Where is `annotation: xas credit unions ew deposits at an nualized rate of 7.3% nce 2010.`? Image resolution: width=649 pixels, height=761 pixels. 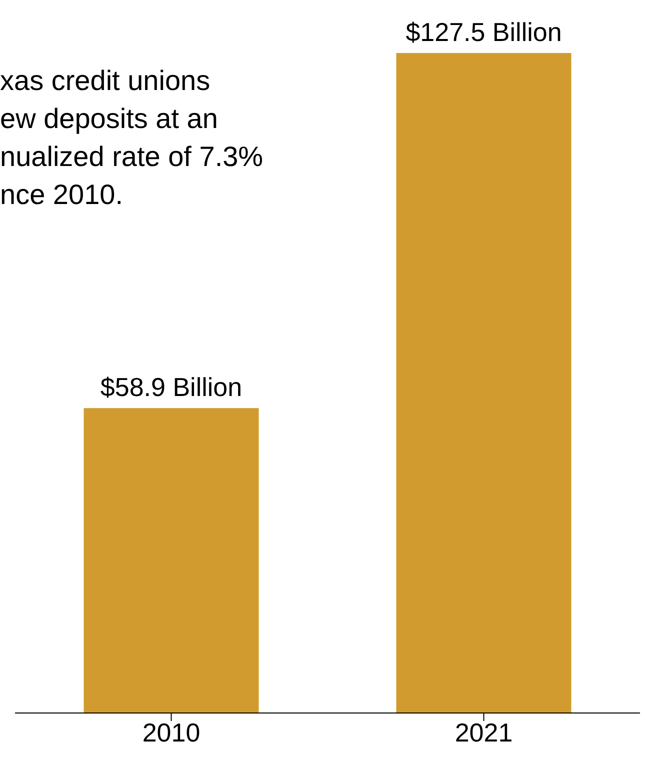
annotation: xas credit unions ew deposits at an nualized rate of 7.3% nce 2010. is located at coordinates (132, 138).